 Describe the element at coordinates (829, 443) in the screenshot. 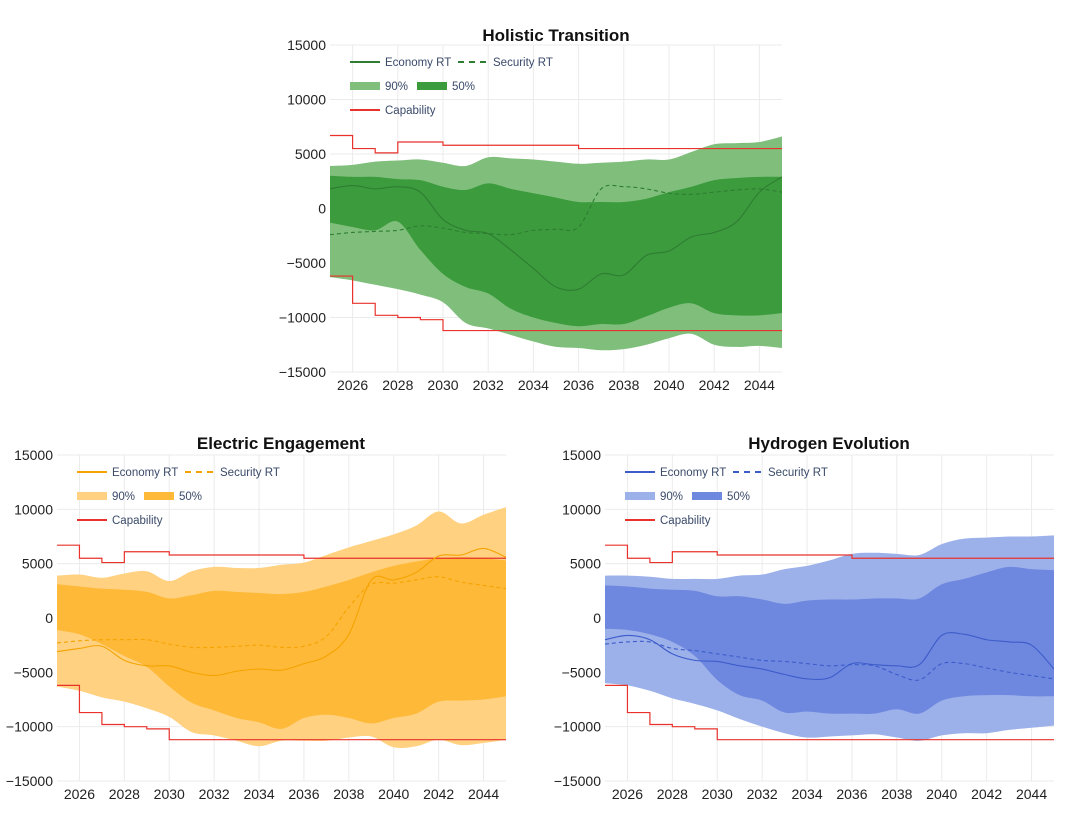

I see `chart-title: Hydrogen Evolution` at that location.